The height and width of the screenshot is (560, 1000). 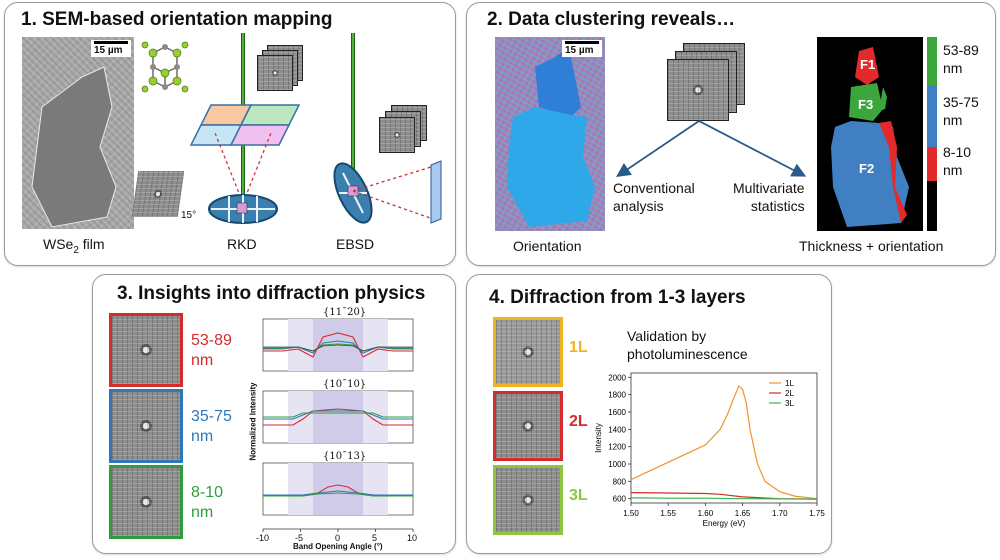 What do you see at coordinates (345, 312) in the screenshot?
I see `plot-title: {11¯20}` at bounding box center [345, 312].